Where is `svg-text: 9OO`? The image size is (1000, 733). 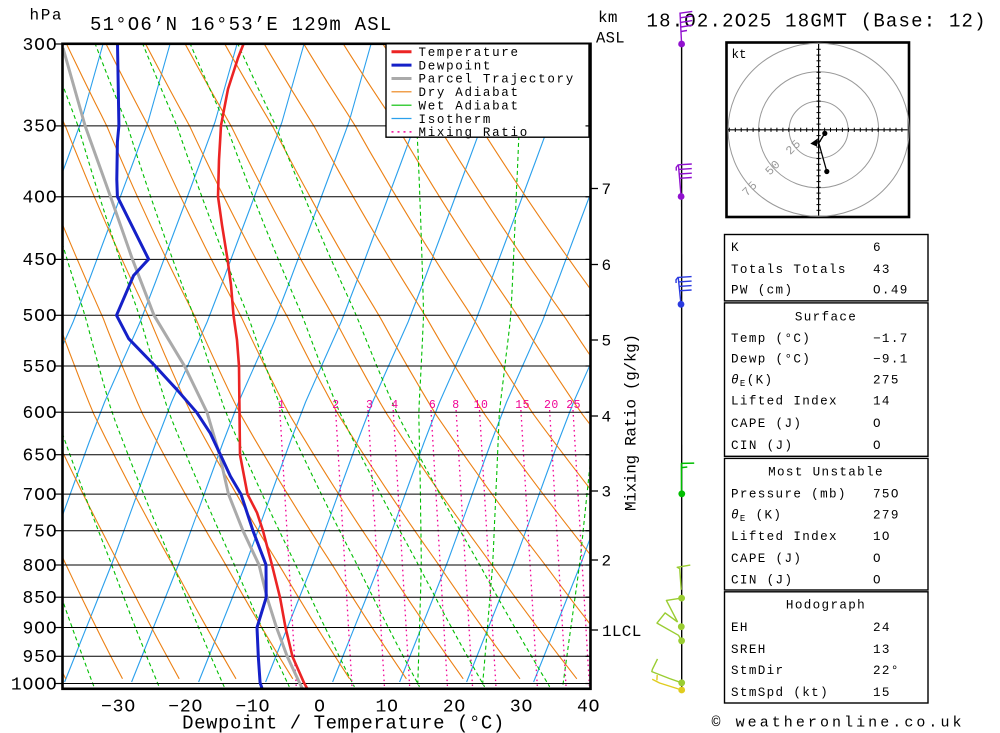
svg-text: 9OO is located at coordinates (40, 629).